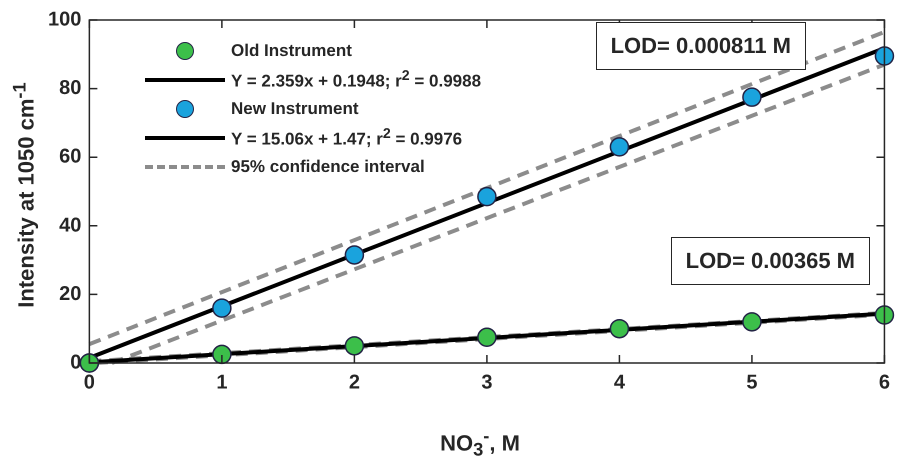 This screenshot has height=465, width=898. What do you see at coordinates (328, 166) in the screenshot?
I see `legend-label: 95% confidence interval` at bounding box center [328, 166].